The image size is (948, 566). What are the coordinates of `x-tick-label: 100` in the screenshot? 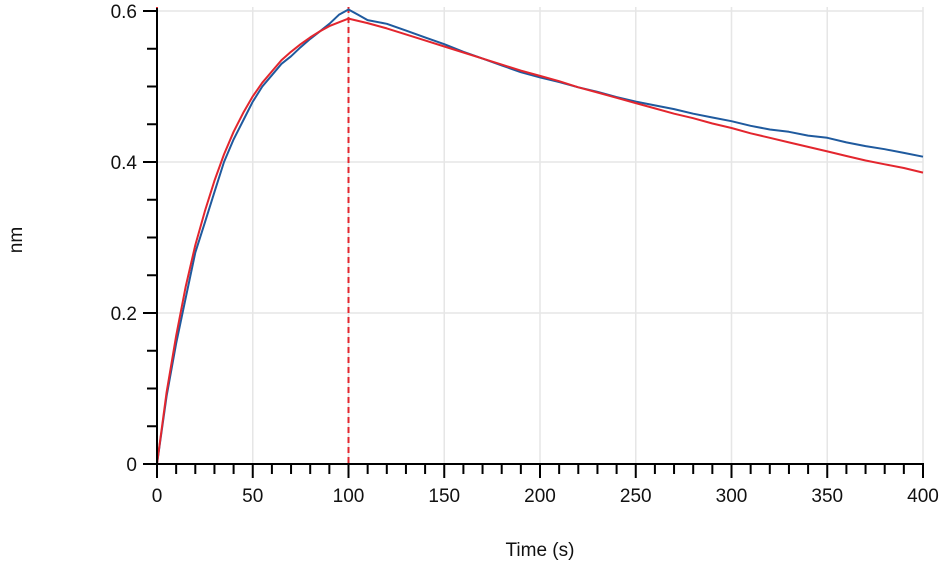 It's located at (349, 496).